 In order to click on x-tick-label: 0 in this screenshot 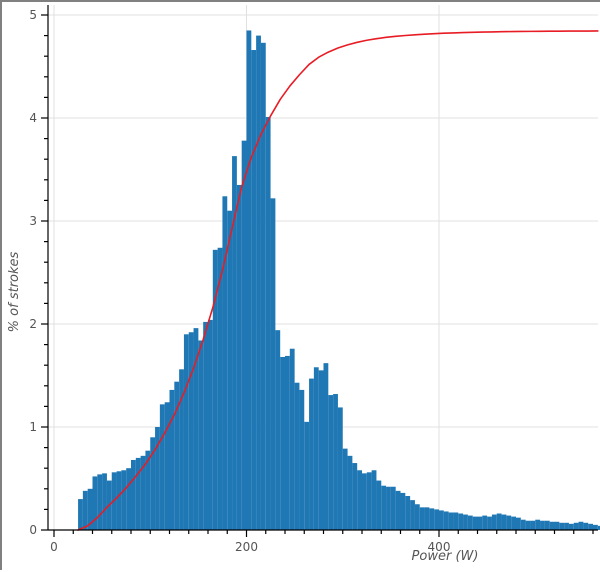, I will do `click(54, 547)`.